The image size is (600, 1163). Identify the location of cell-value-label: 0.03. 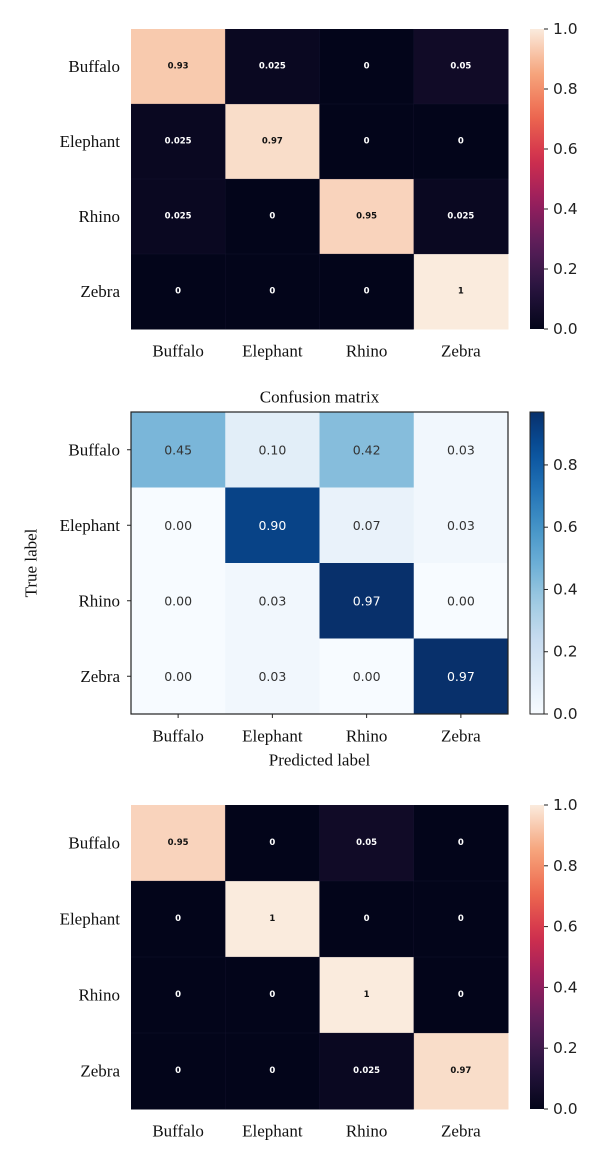
(272, 676).